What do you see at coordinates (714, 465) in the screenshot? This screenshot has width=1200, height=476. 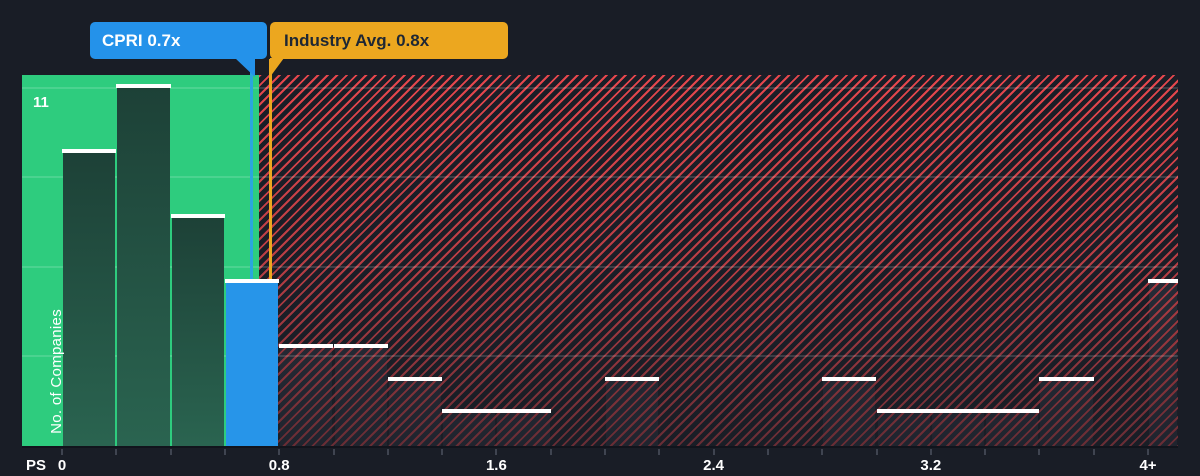 I see `x-tick-label: 2.4` at bounding box center [714, 465].